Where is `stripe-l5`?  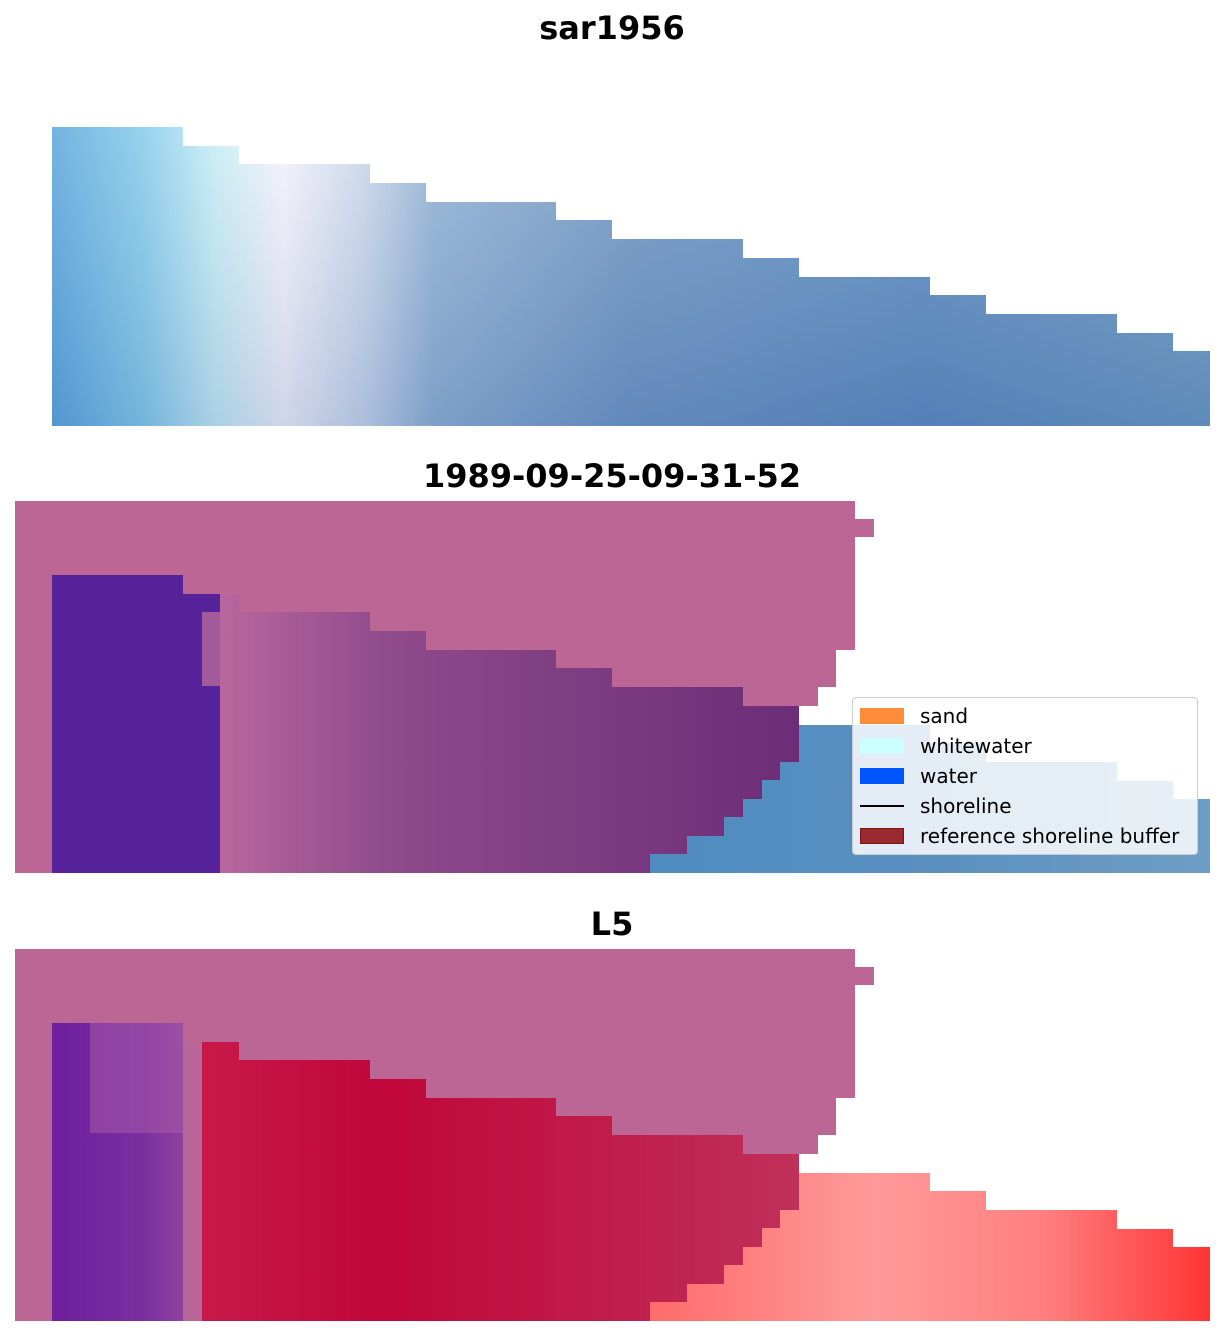 stripe-l5 is located at coordinates (192, 1181).